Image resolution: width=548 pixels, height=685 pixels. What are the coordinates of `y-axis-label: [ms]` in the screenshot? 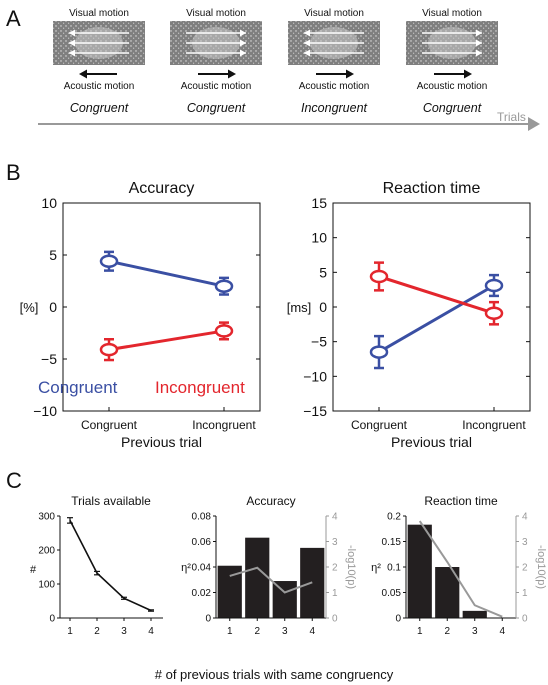 It's located at (299, 307).